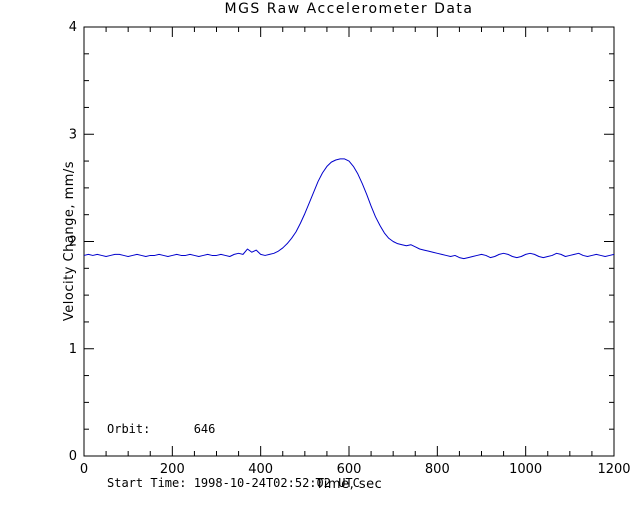 Image resolution: width=640 pixels, height=512 pixels. Describe the element at coordinates (349, 484) in the screenshot. I see `x-axis-title: Time, sec` at that location.